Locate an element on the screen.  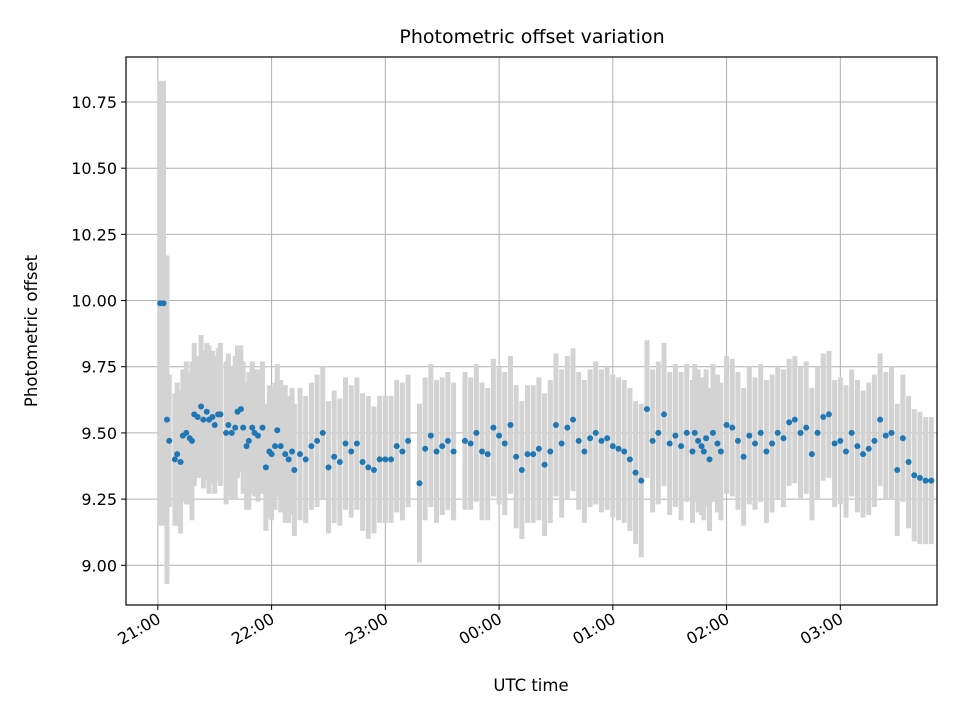
y-tick-label: 9.50 is located at coordinates (99, 433).